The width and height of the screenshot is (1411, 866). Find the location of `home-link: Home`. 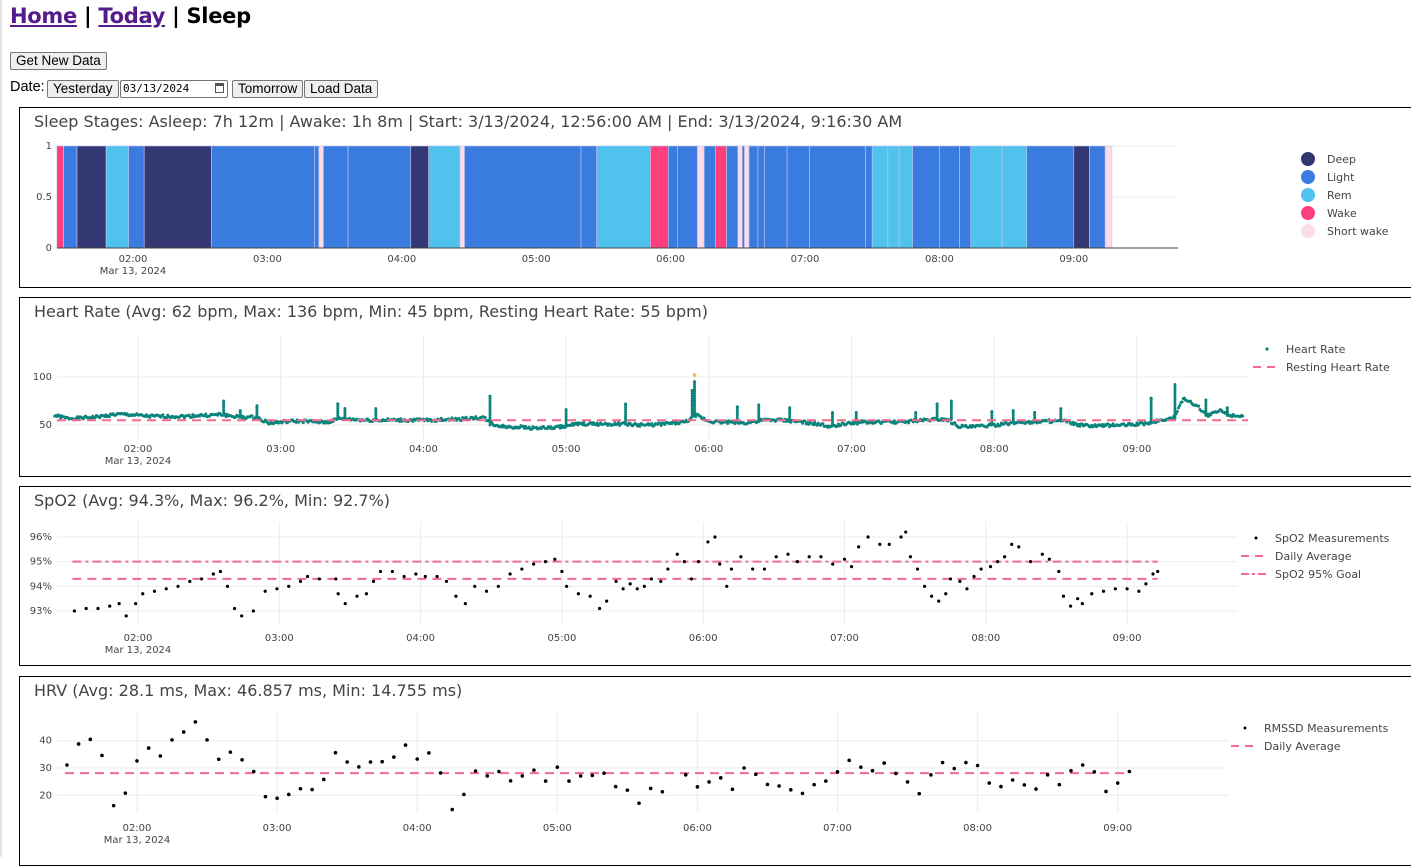

home-link: Home is located at coordinates (43, 16).